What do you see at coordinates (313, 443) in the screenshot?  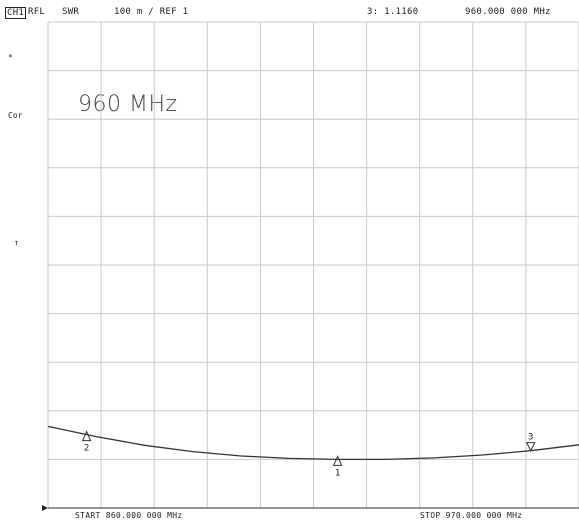 I see `swr-trace` at bounding box center [313, 443].